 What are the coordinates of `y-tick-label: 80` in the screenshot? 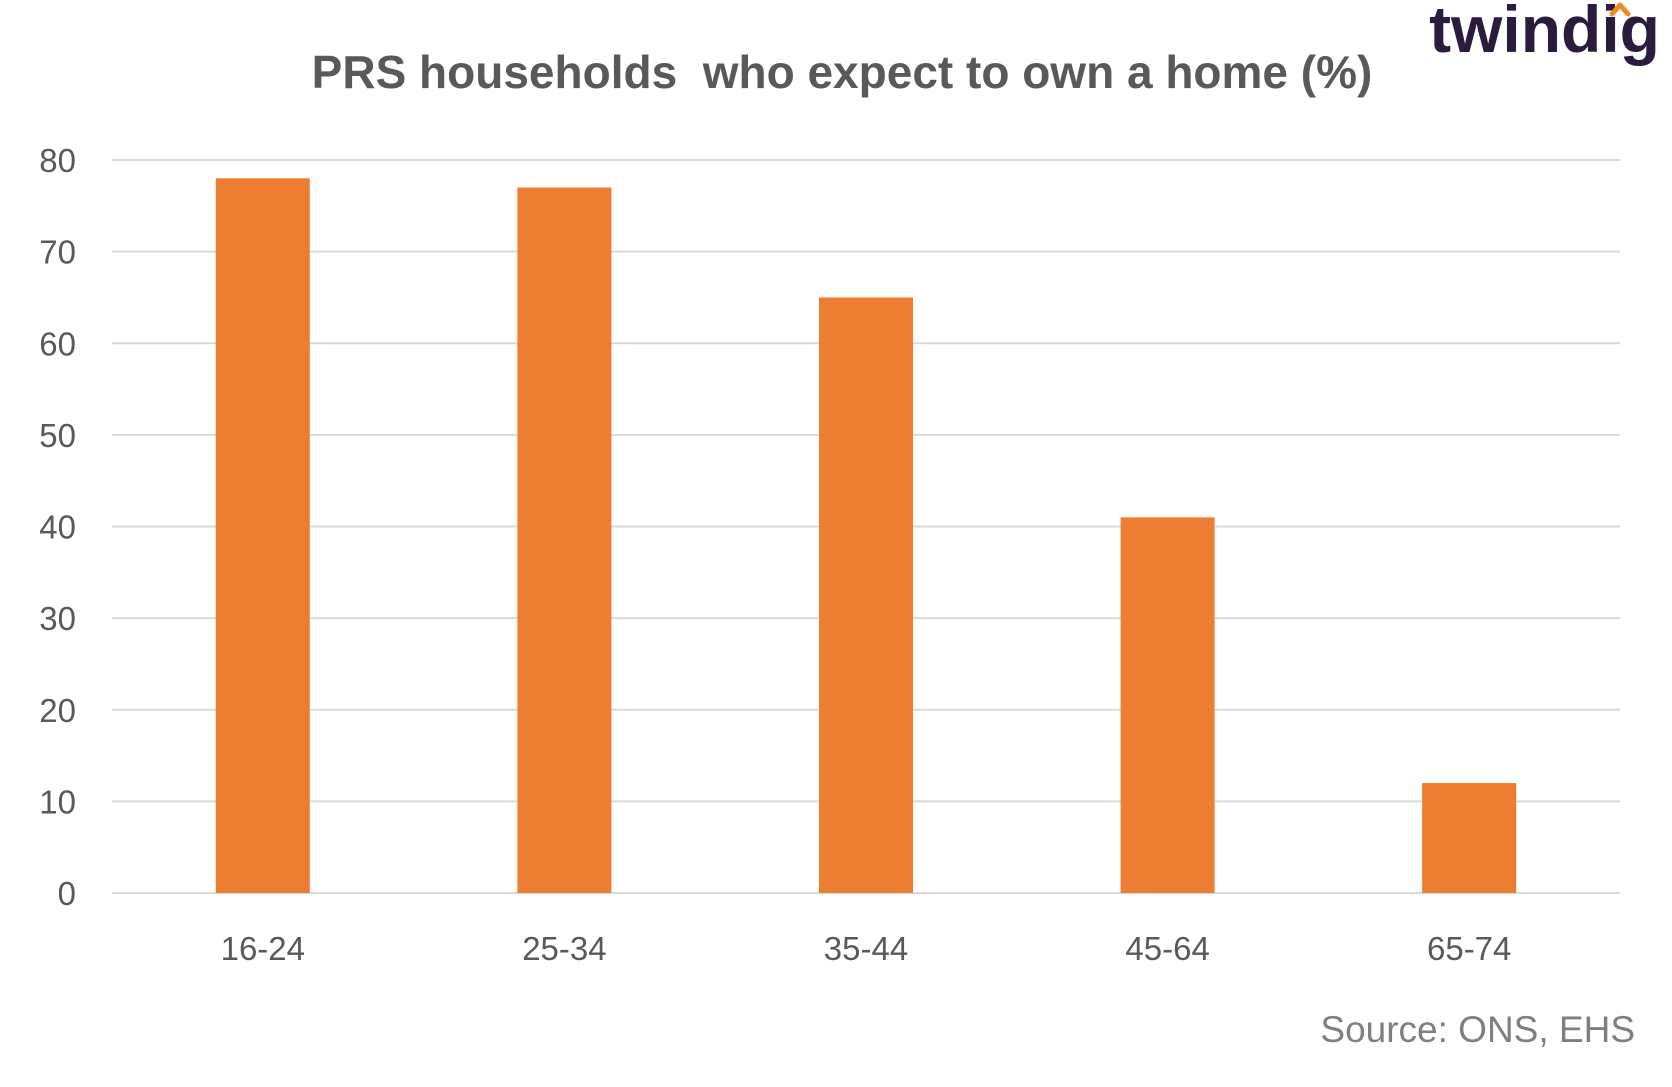 It's located at (57, 160).